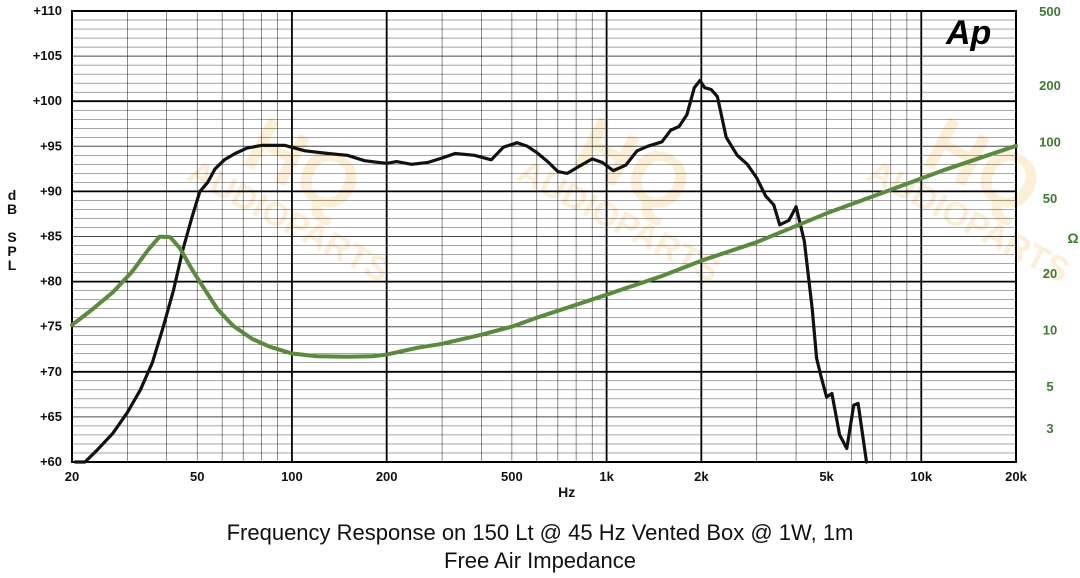 The height and width of the screenshot is (578, 1080). What do you see at coordinates (1050, 11) in the screenshot?
I see `y-tick-right: 500` at bounding box center [1050, 11].